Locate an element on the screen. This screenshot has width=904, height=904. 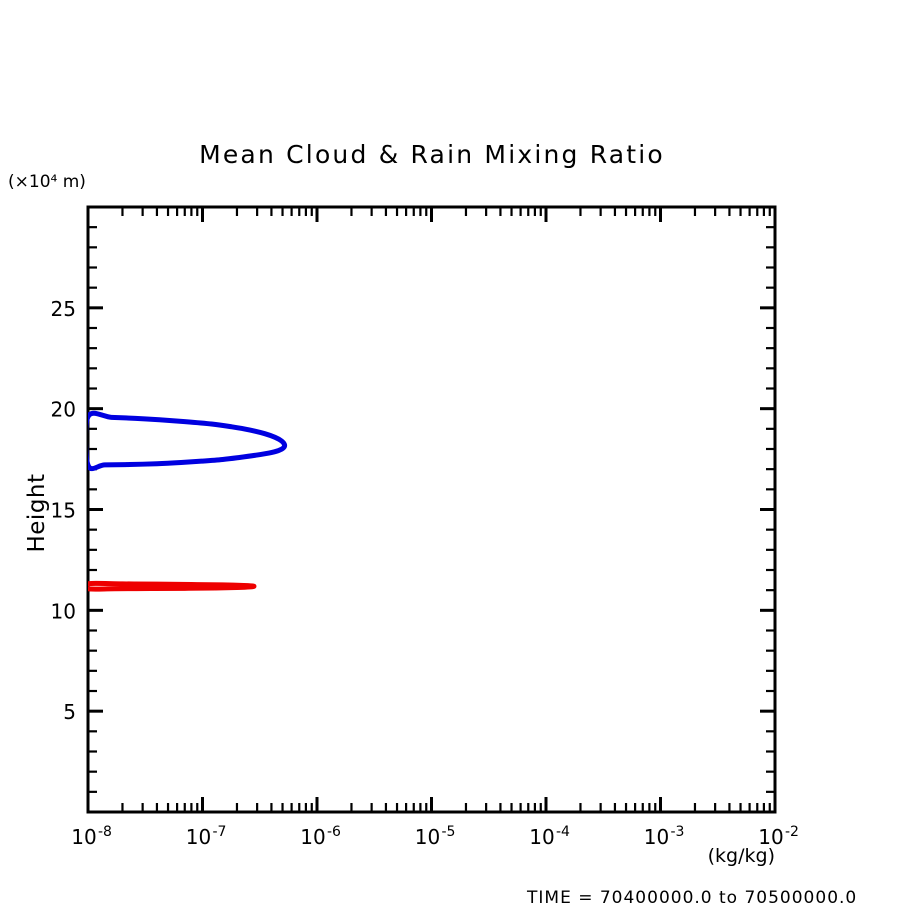
y-tick-label: 15 is located at coordinates (63, 511).